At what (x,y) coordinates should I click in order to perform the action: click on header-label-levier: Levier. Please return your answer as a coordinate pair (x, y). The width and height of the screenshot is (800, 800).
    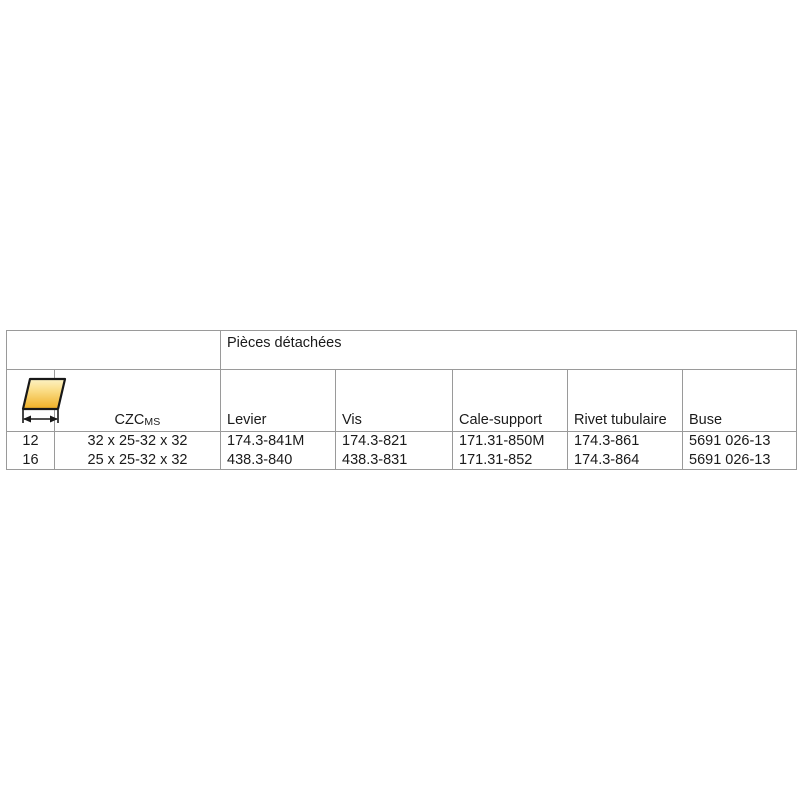
    Looking at the image, I should click on (247, 420).